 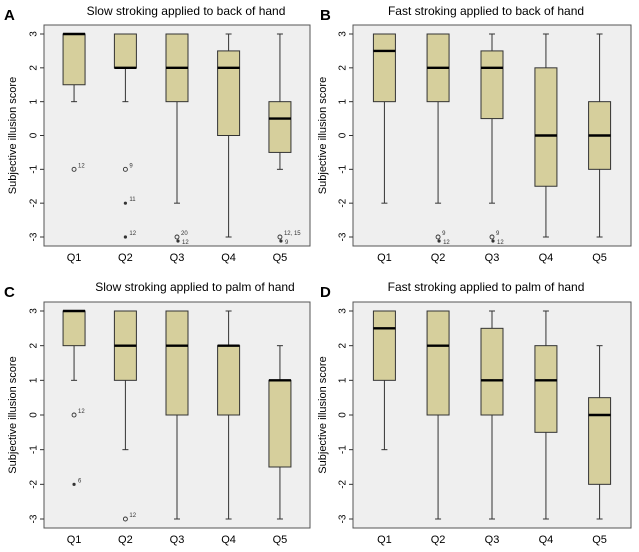 I want to click on y-tick-label: 2, so click(x=34, y=345).